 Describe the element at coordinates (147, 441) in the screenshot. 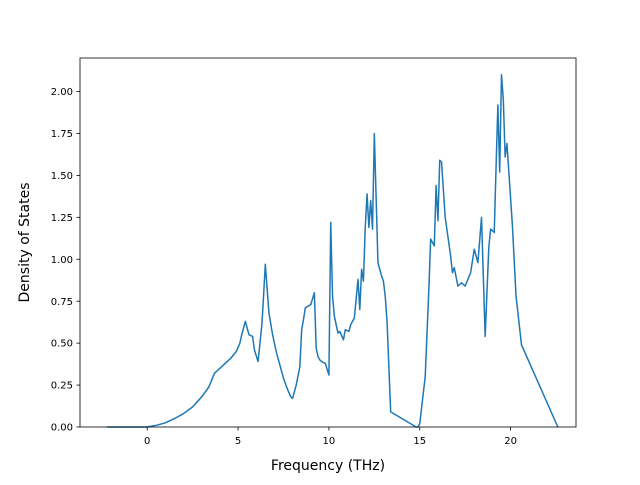

I see `x-tick-label: 0` at that location.